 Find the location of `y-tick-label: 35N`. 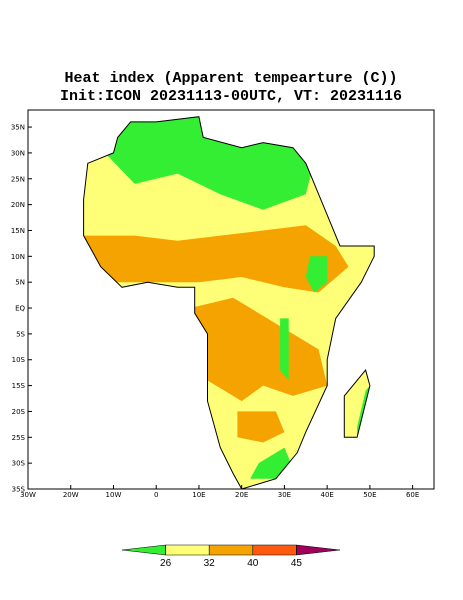

y-tick-label: 35N is located at coordinates (18, 128).